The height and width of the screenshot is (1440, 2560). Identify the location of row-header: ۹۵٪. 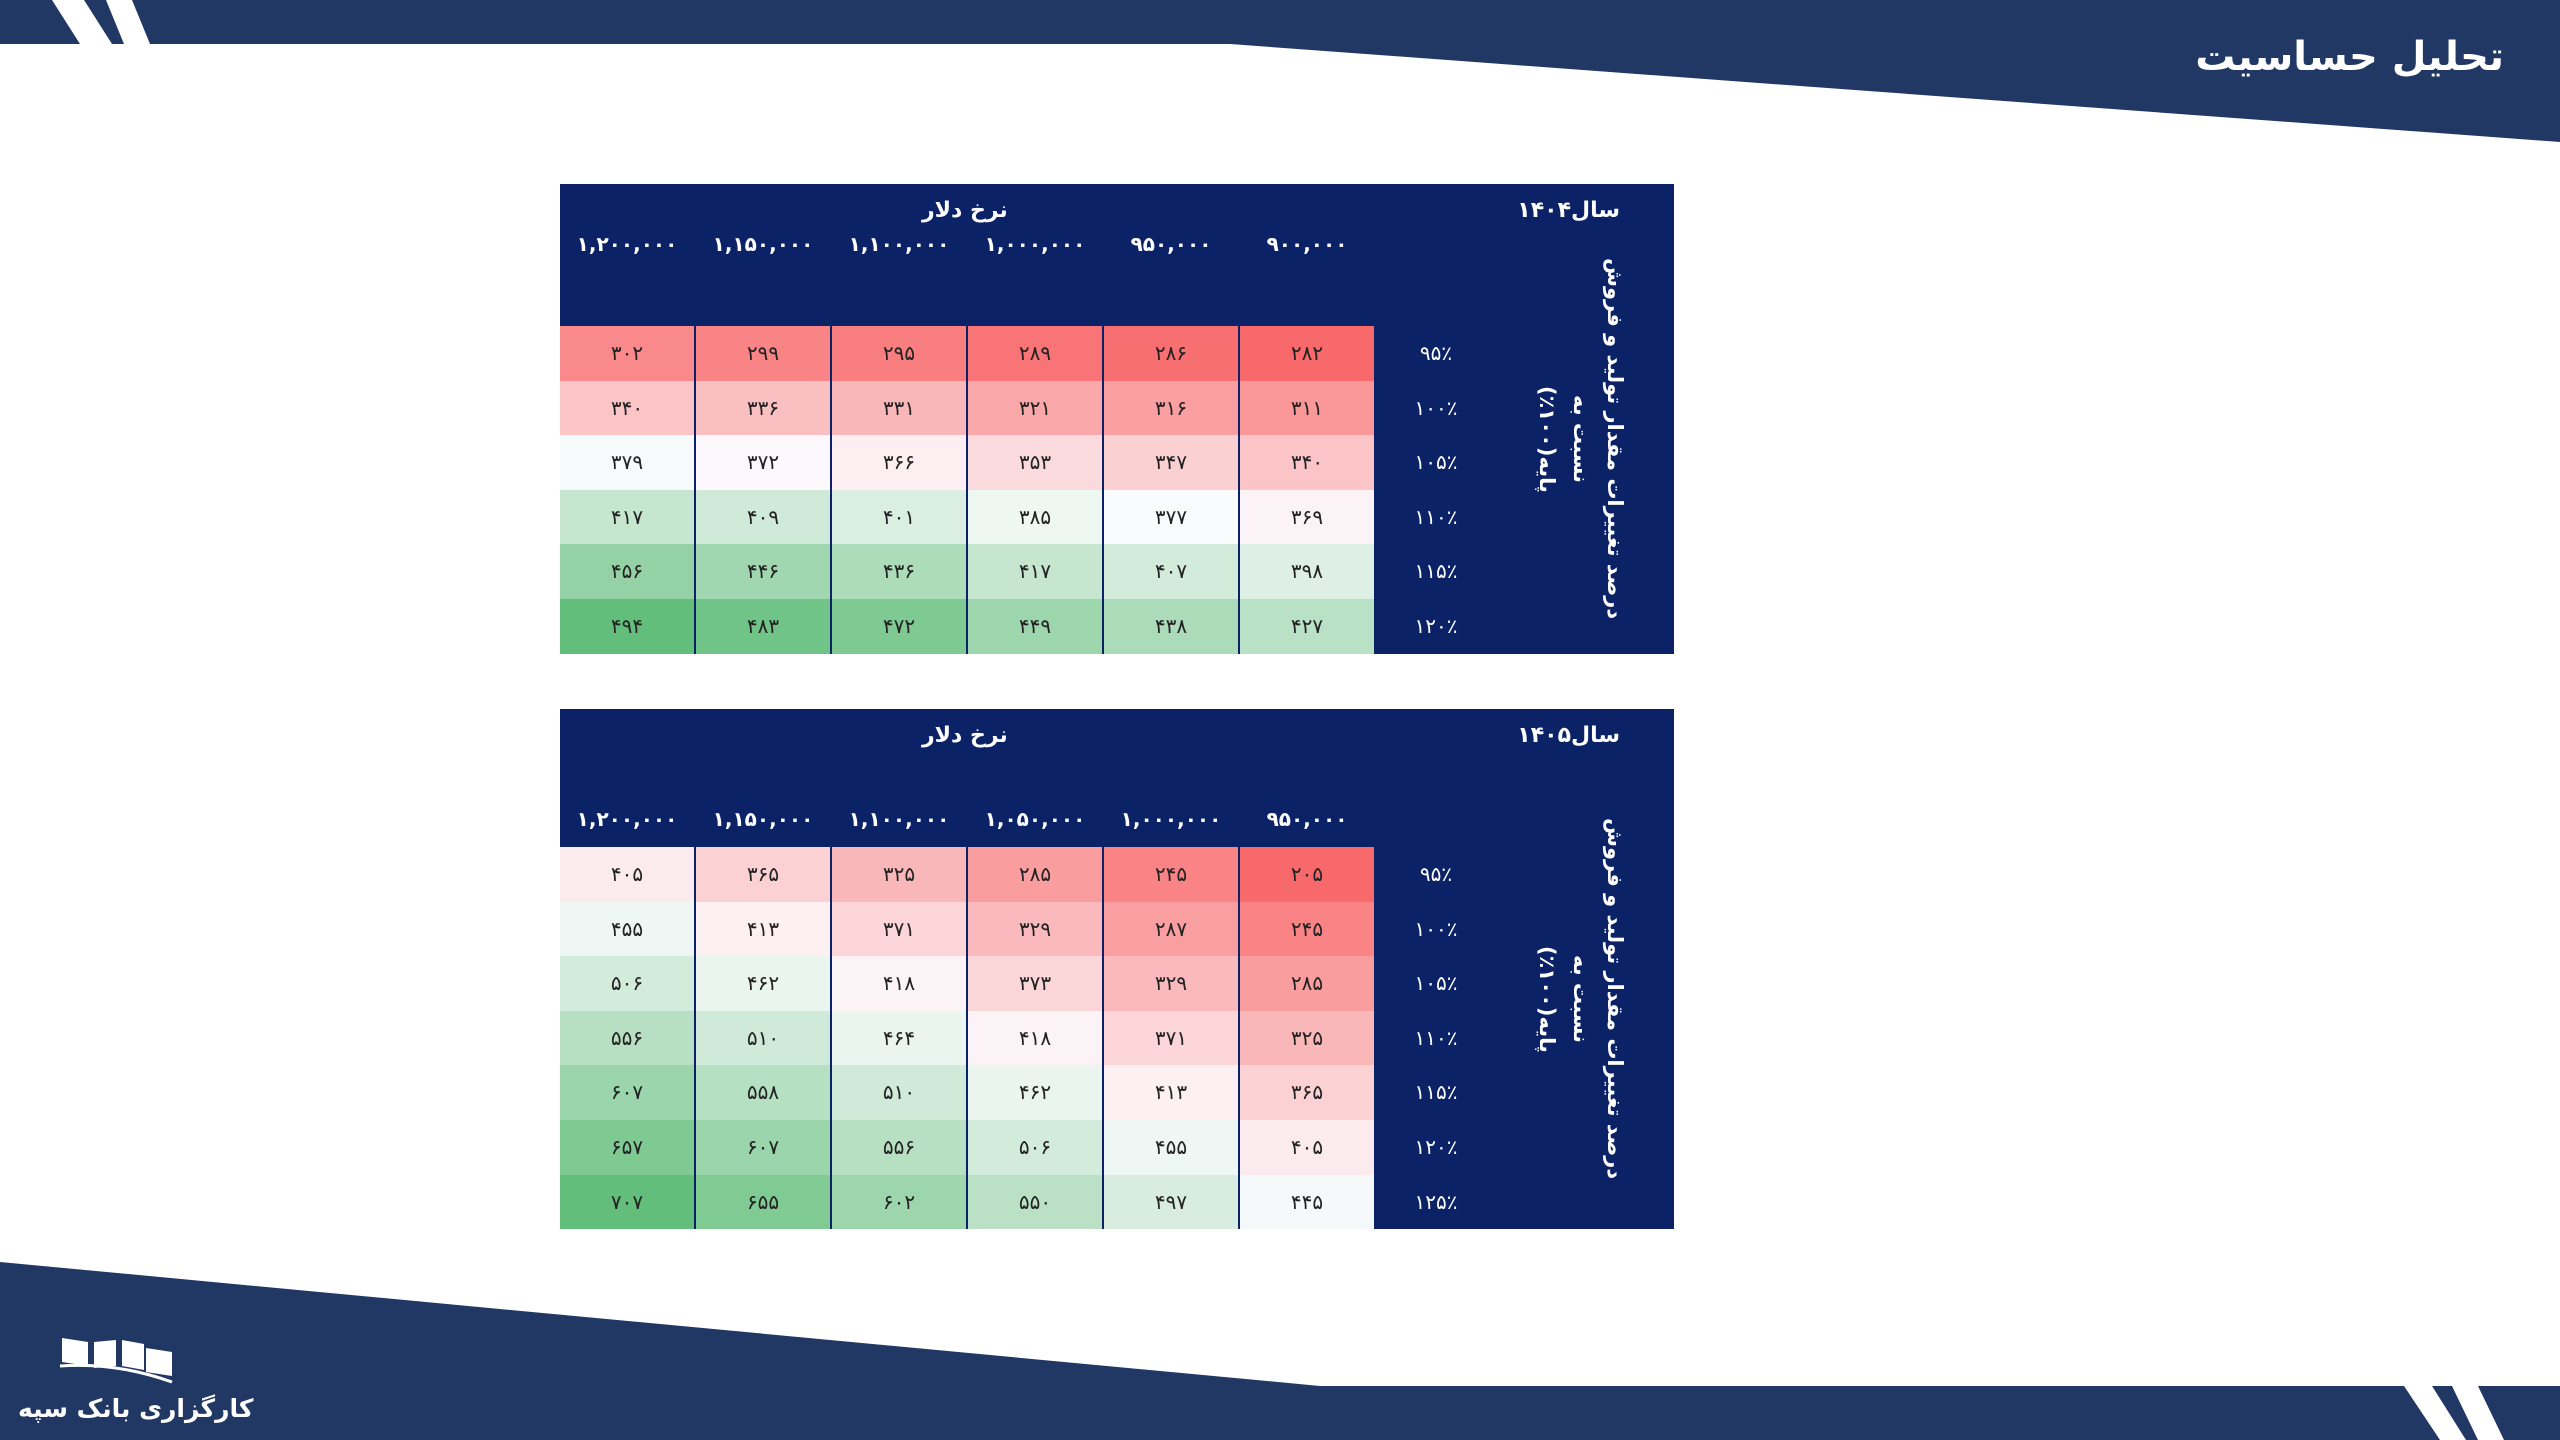
(1436, 874).